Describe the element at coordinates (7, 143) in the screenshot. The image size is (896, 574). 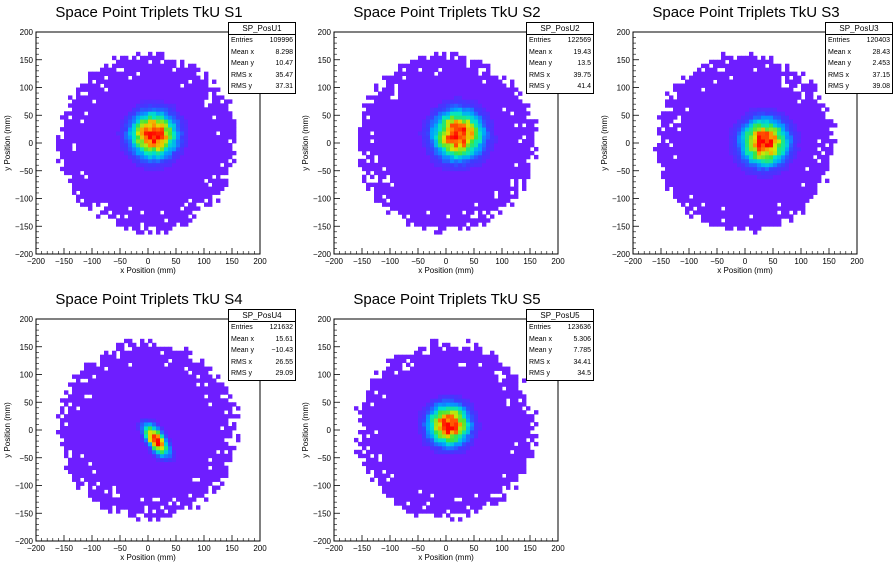
I see `y-axis-label: y Position (mm)` at that location.